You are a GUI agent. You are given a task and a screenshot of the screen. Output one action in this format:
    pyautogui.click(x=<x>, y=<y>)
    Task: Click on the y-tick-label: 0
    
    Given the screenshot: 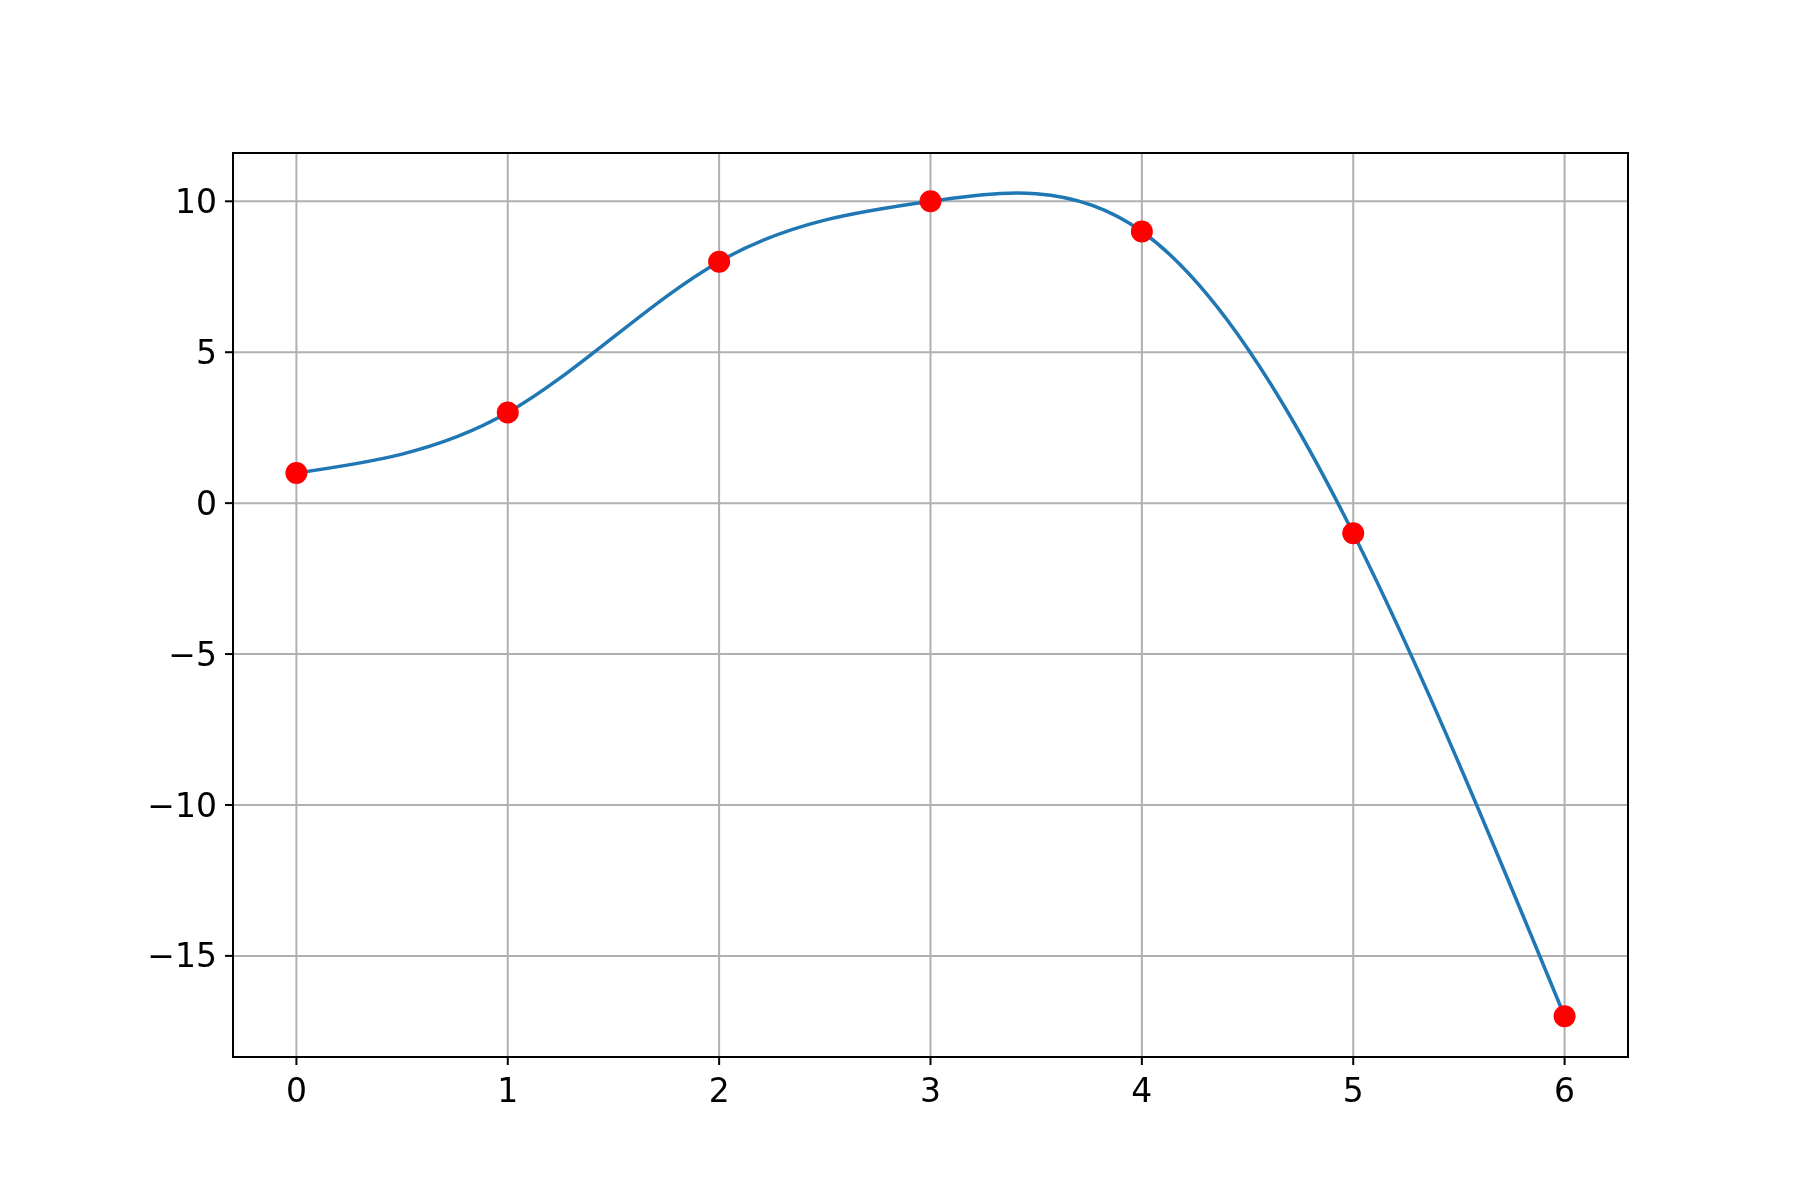 What is the action you would take?
    pyautogui.click(x=206, y=503)
    